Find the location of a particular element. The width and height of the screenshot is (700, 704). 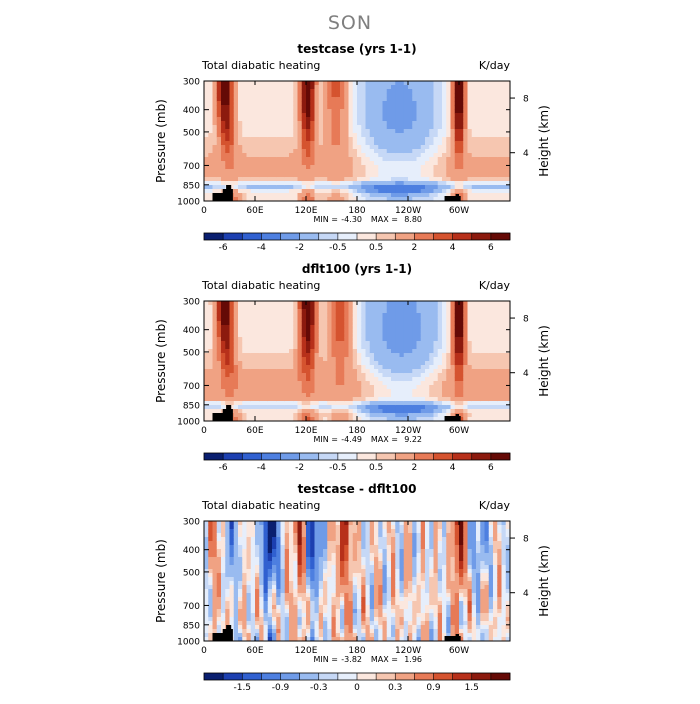

ytick-label: 850 is located at coordinates (191, 406).